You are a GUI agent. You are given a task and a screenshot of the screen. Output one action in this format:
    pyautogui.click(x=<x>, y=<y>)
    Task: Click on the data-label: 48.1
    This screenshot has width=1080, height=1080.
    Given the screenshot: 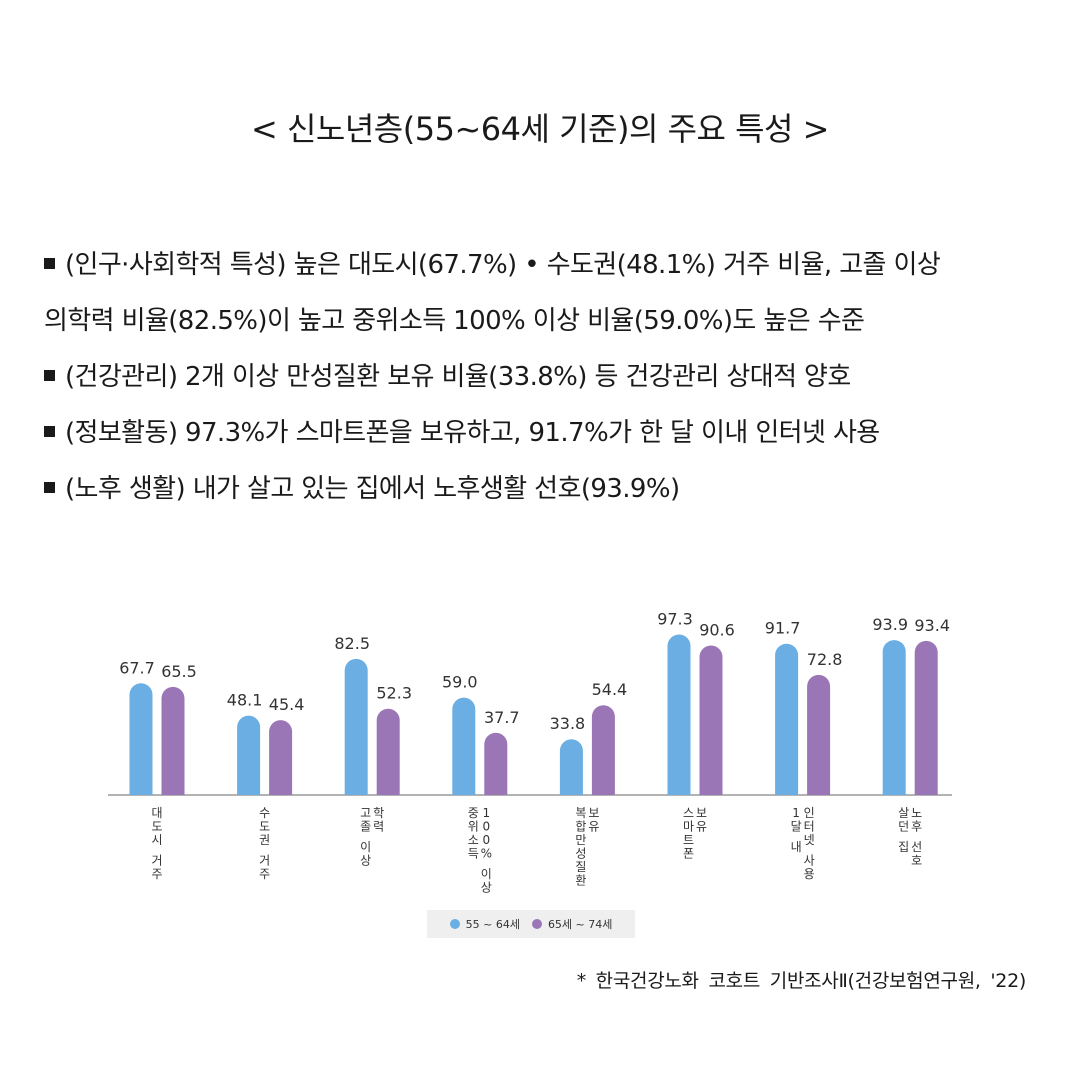 What is the action you would take?
    pyautogui.click(x=245, y=700)
    